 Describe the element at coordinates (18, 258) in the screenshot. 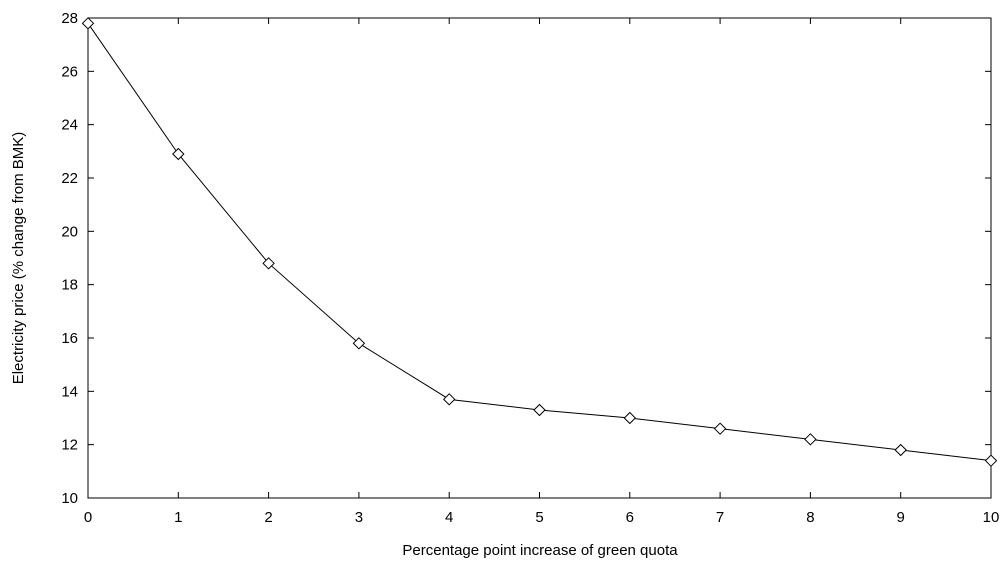

I see `y-axis-label: Electricity price (% change from BMK)` at that location.